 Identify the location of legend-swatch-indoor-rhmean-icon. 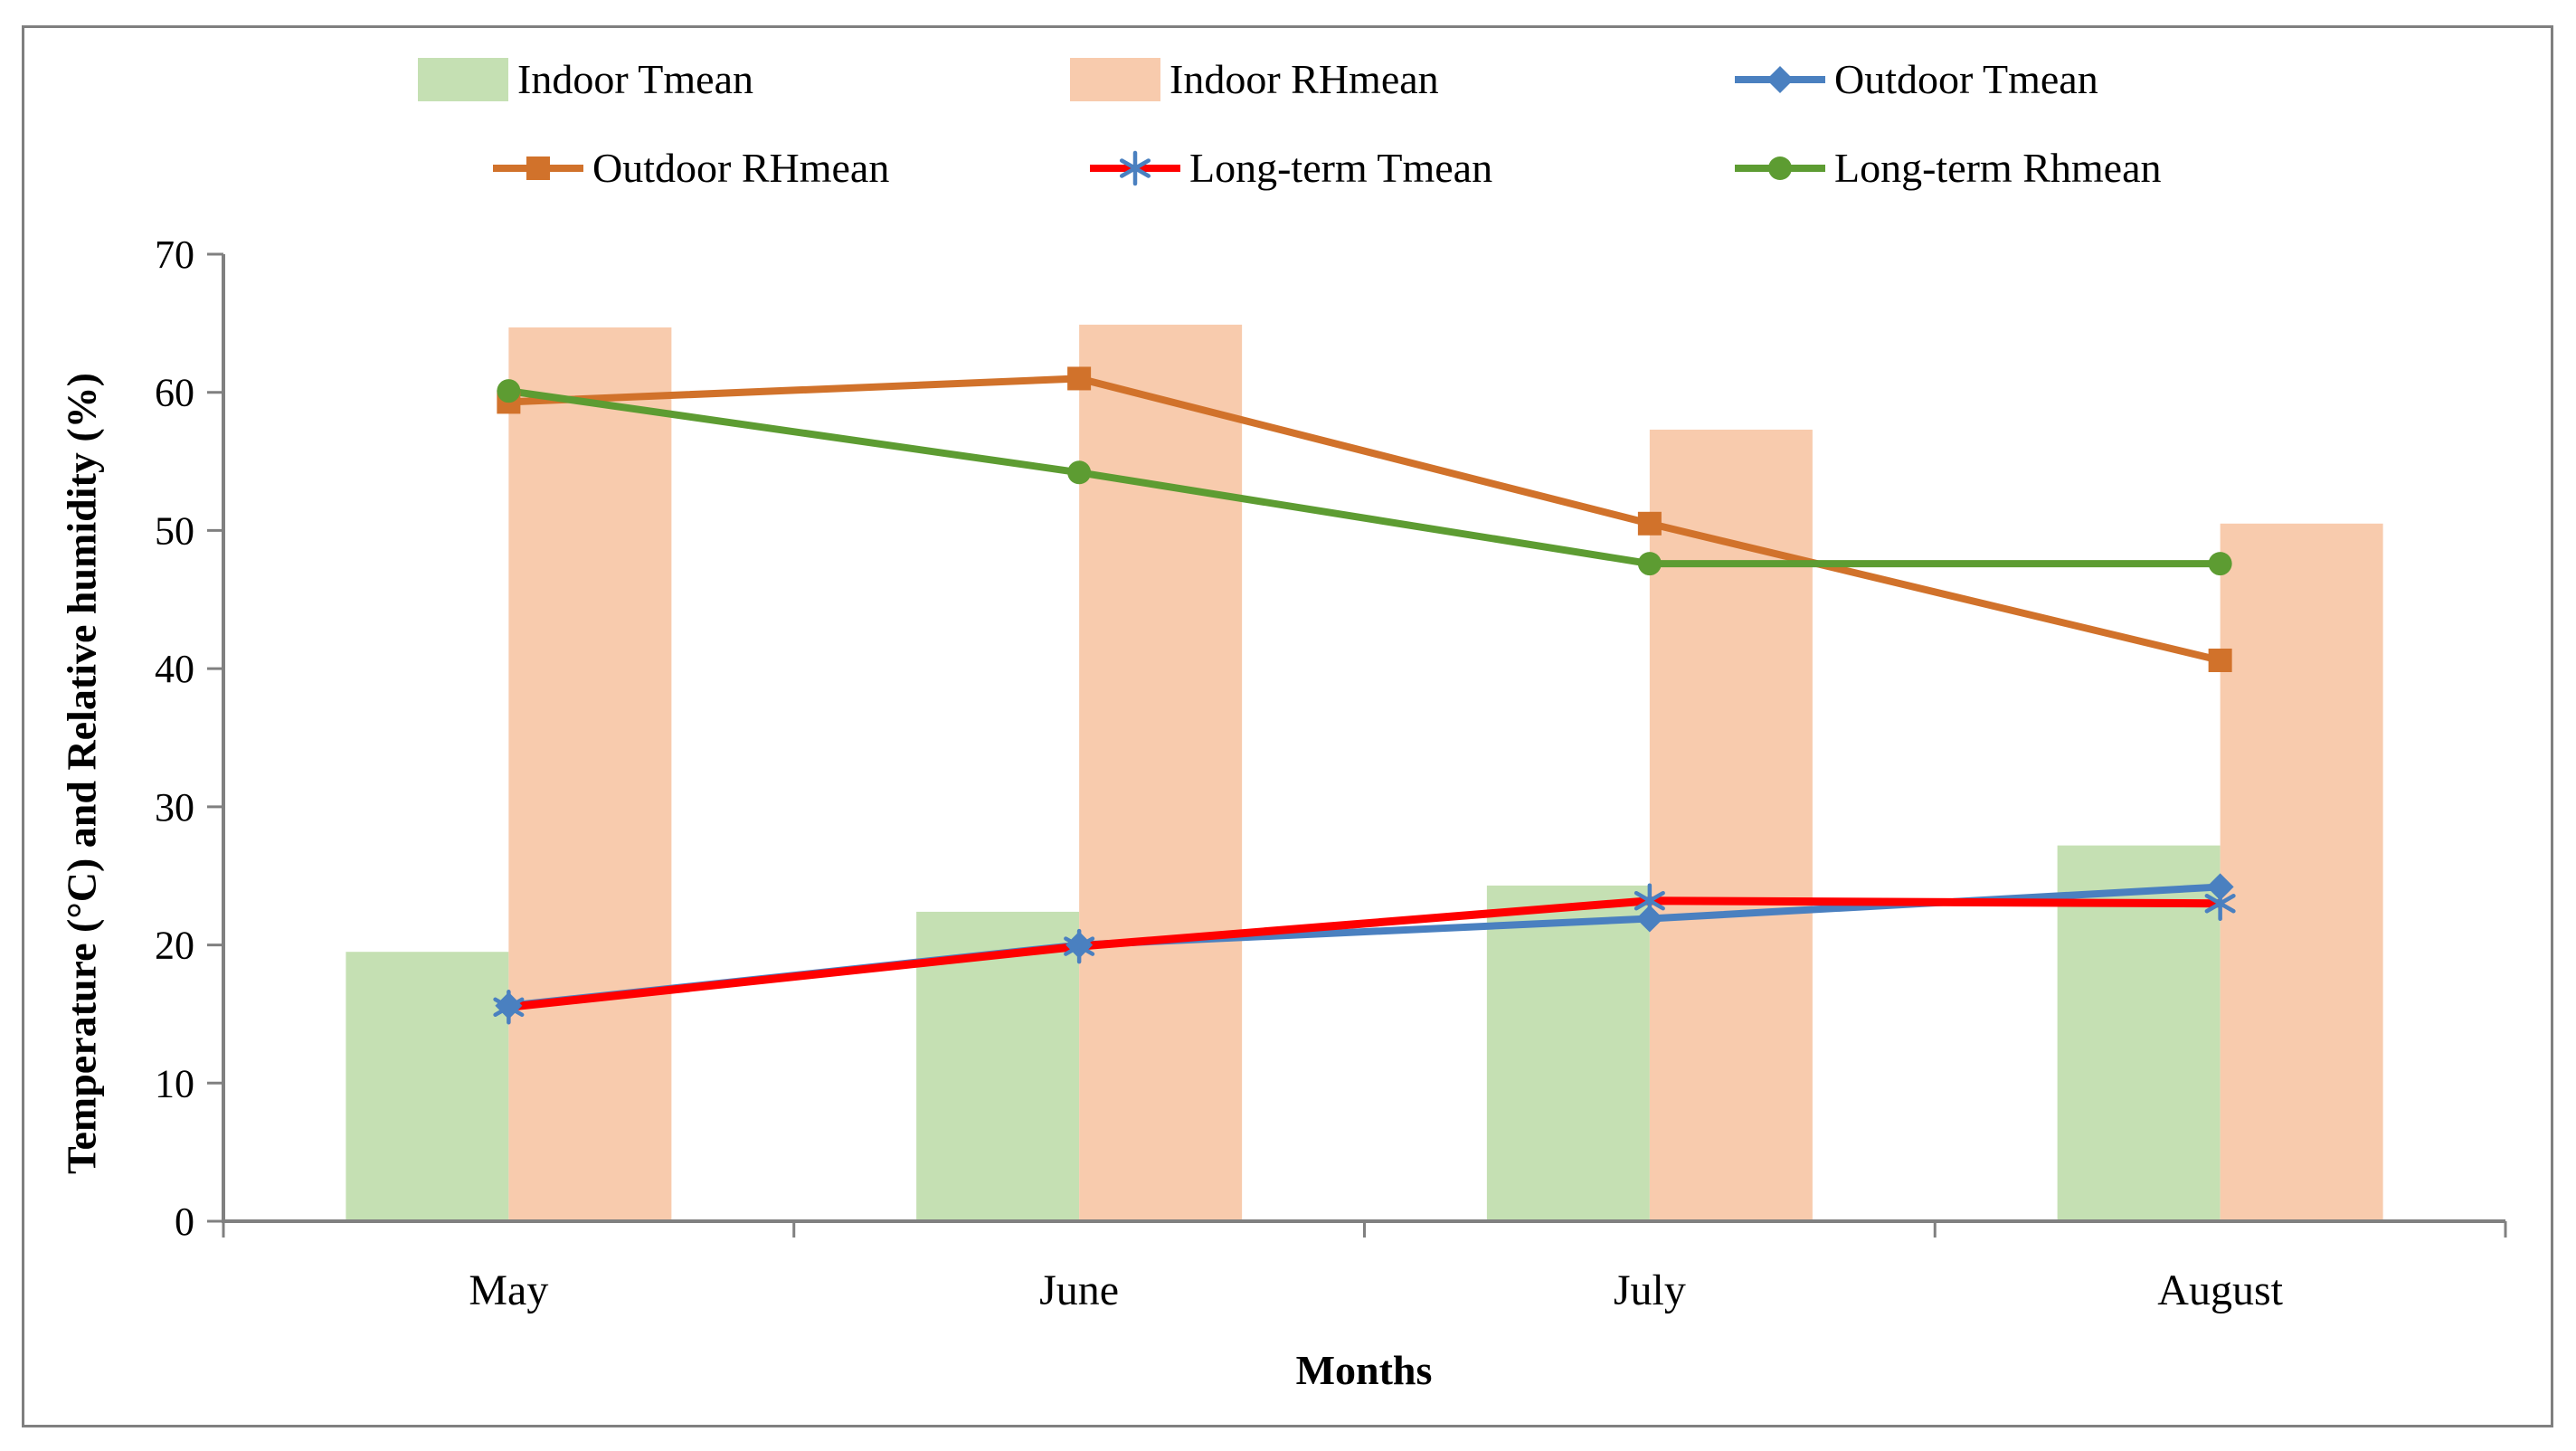
(1115, 79).